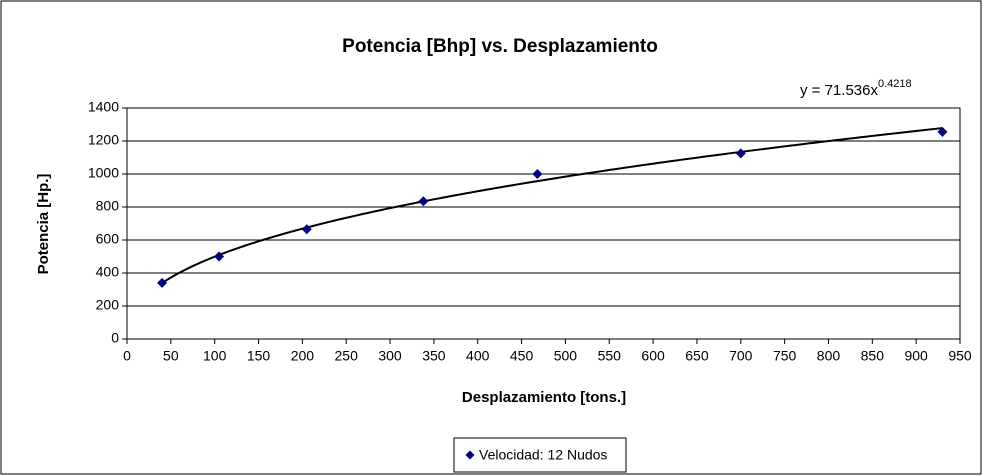 The image size is (983, 476). I want to click on y-tick-label: 1200, so click(103, 140).